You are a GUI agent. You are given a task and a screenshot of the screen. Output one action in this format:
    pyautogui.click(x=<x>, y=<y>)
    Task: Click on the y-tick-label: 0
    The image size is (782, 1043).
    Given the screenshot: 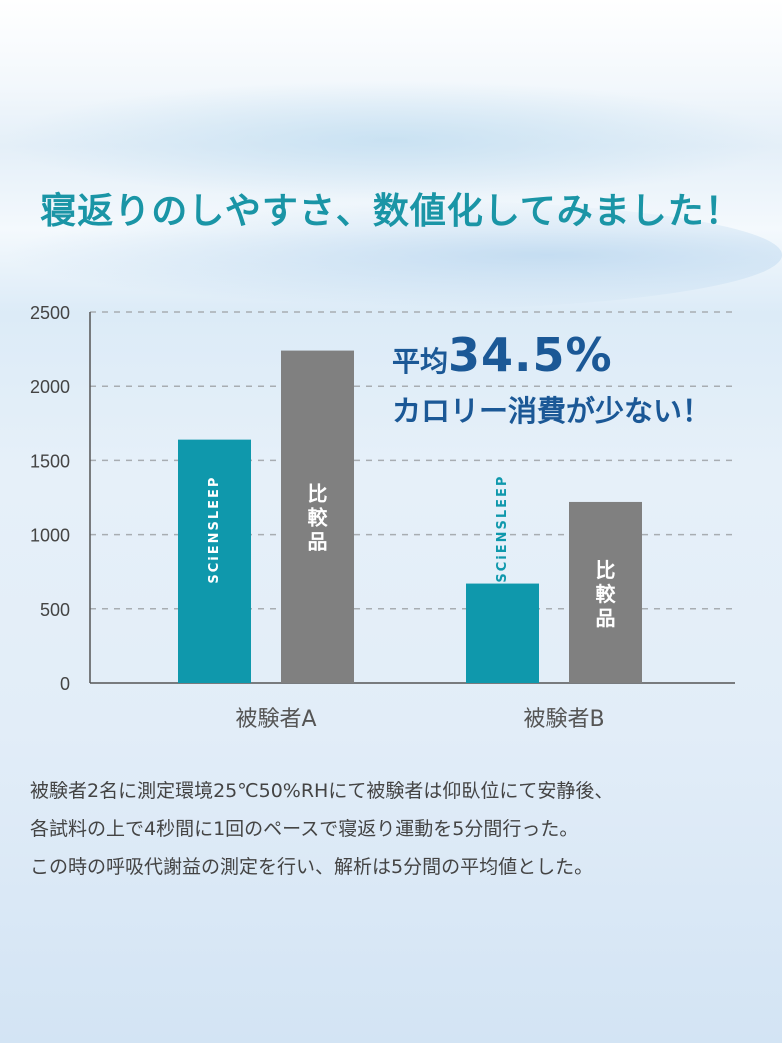 What is the action you would take?
    pyautogui.click(x=65, y=684)
    